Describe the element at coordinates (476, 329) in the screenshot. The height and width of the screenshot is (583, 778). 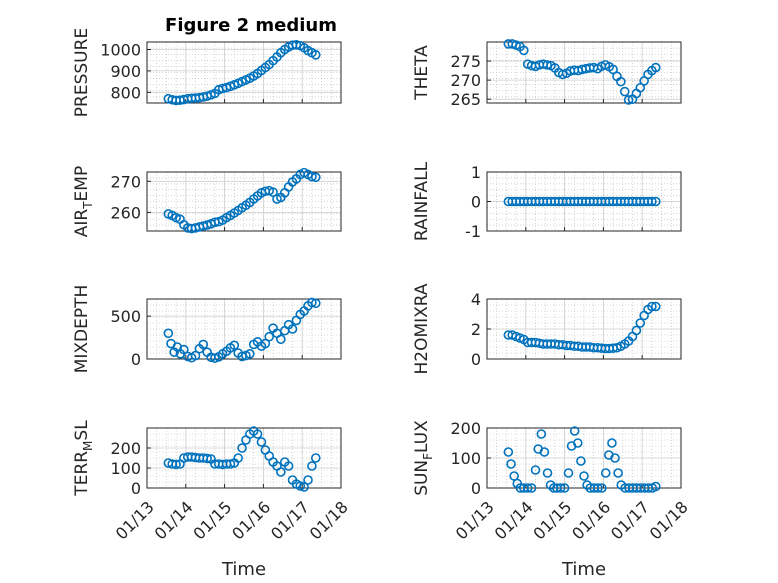
I see `y-tick-label: 2` at that location.